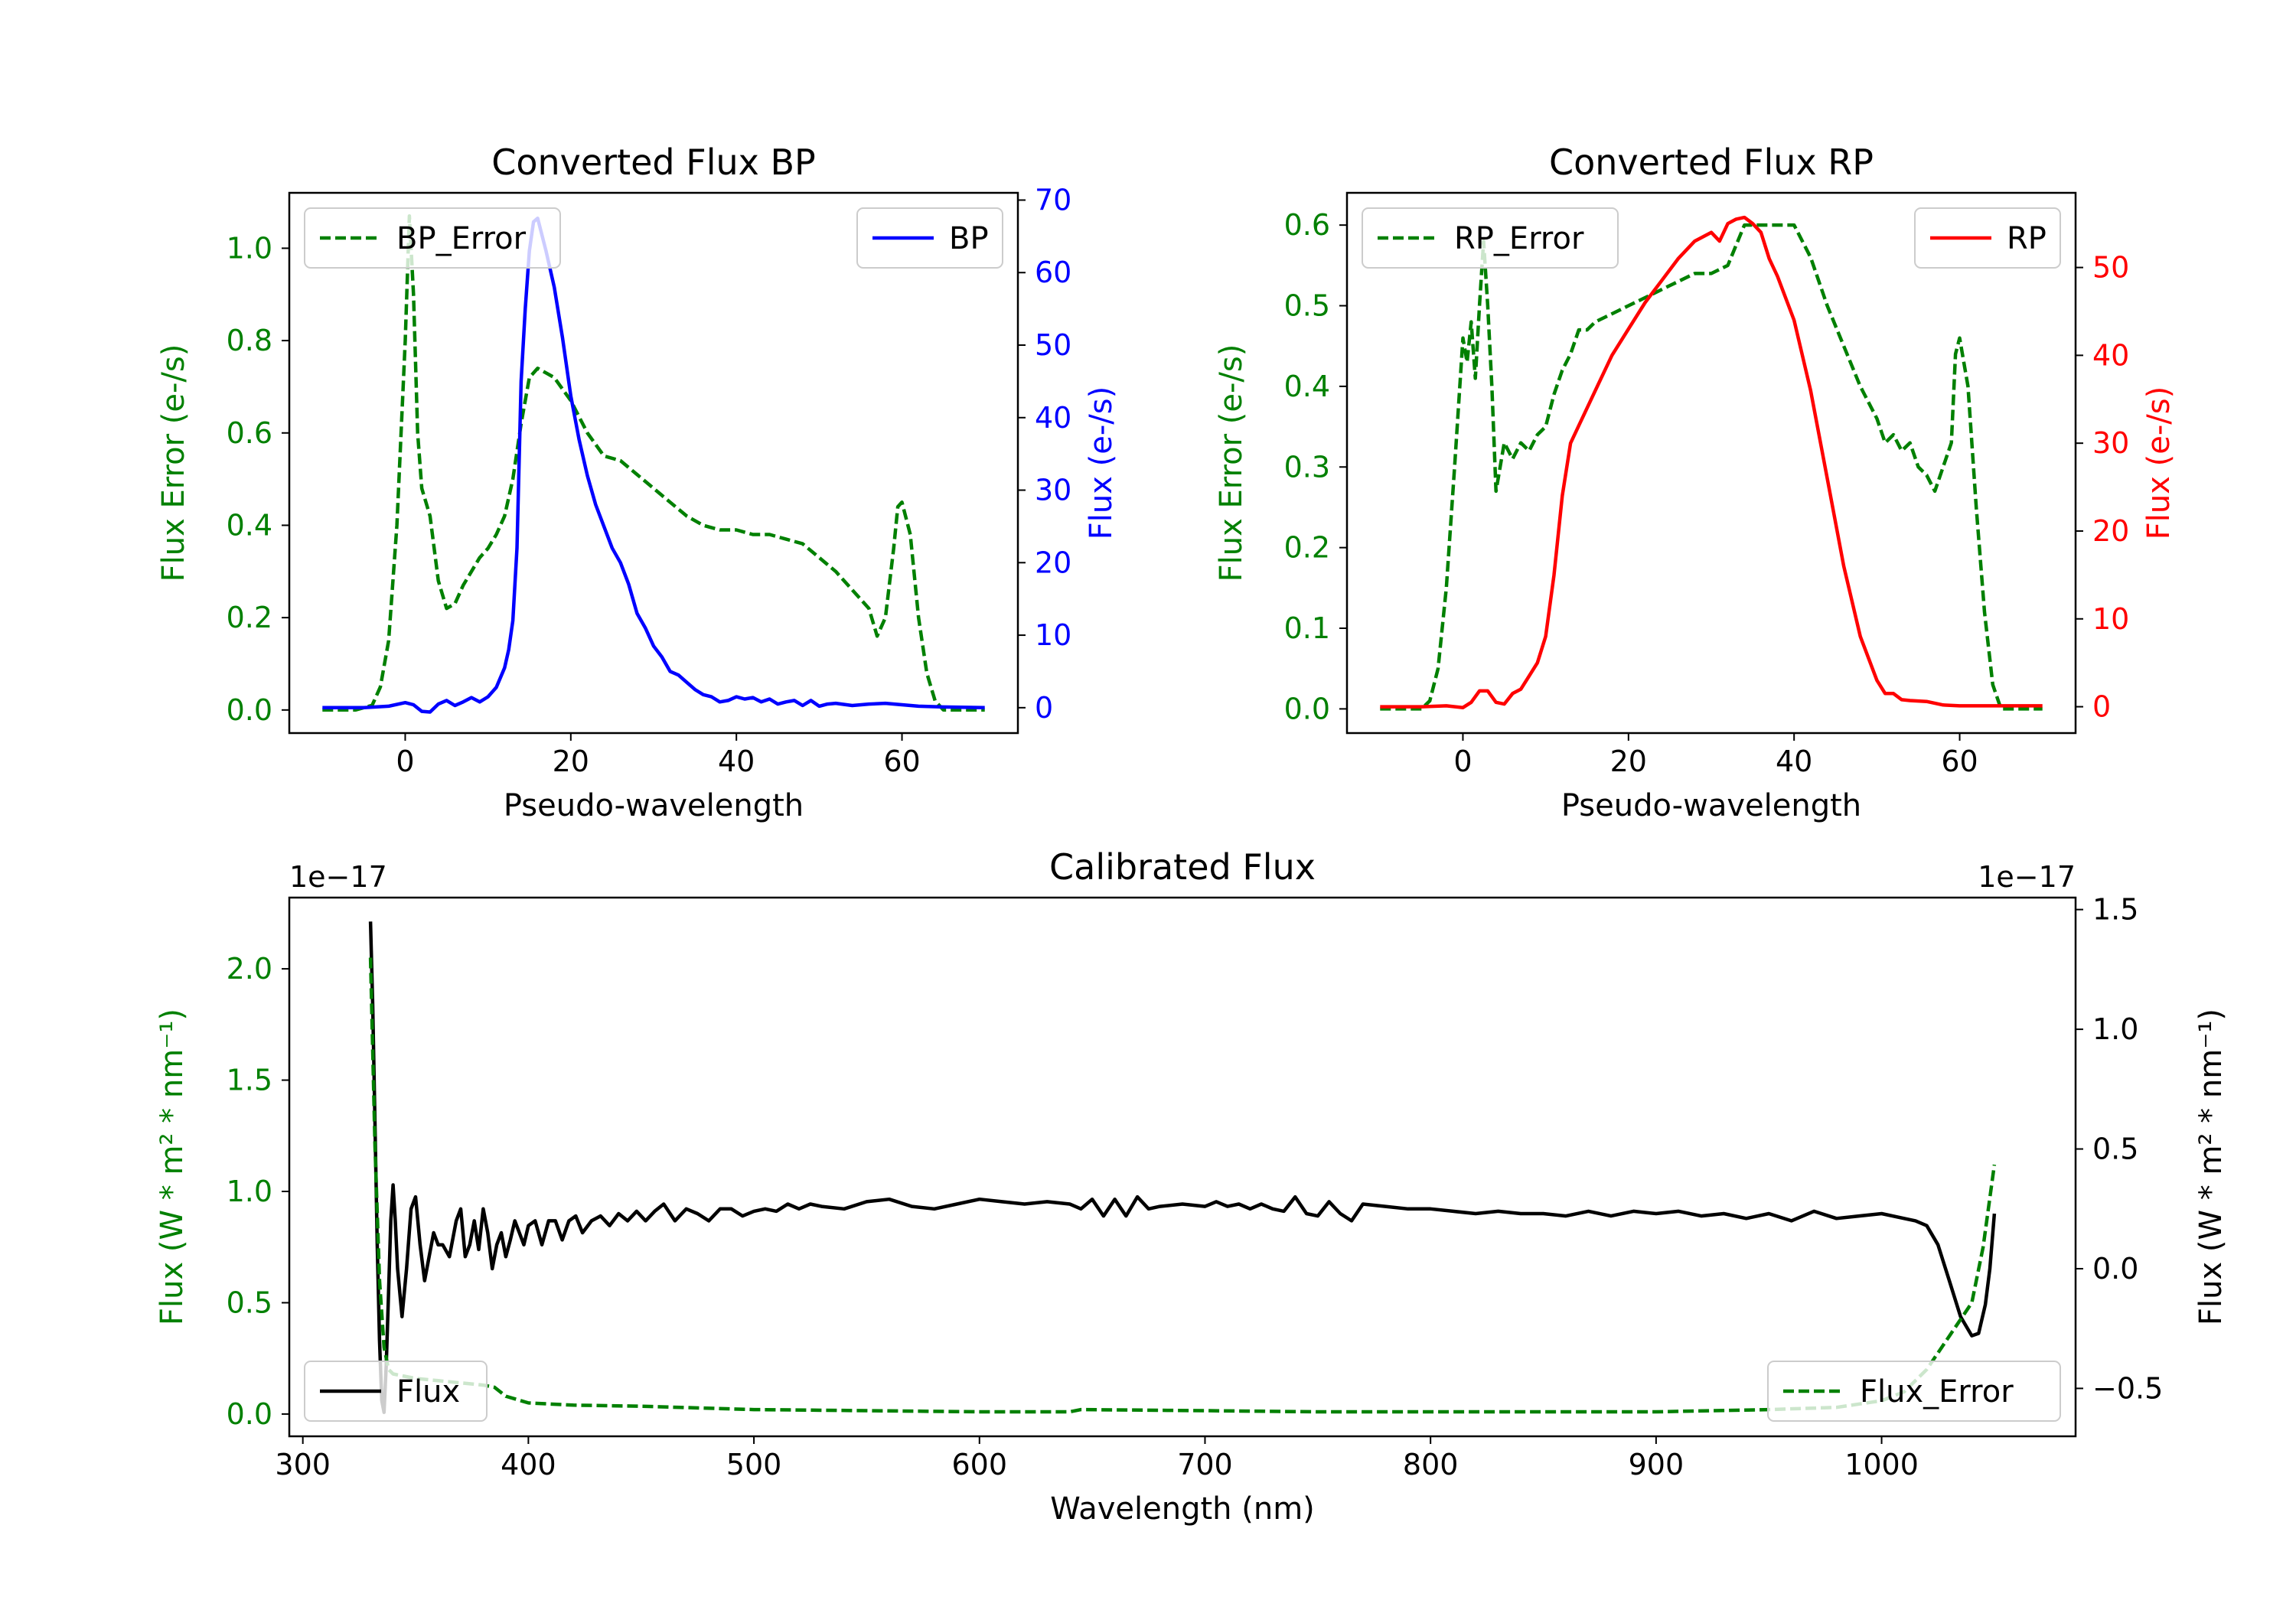 The image size is (2296, 1610). I want to click on series-line-bp-error, so click(653, 463).